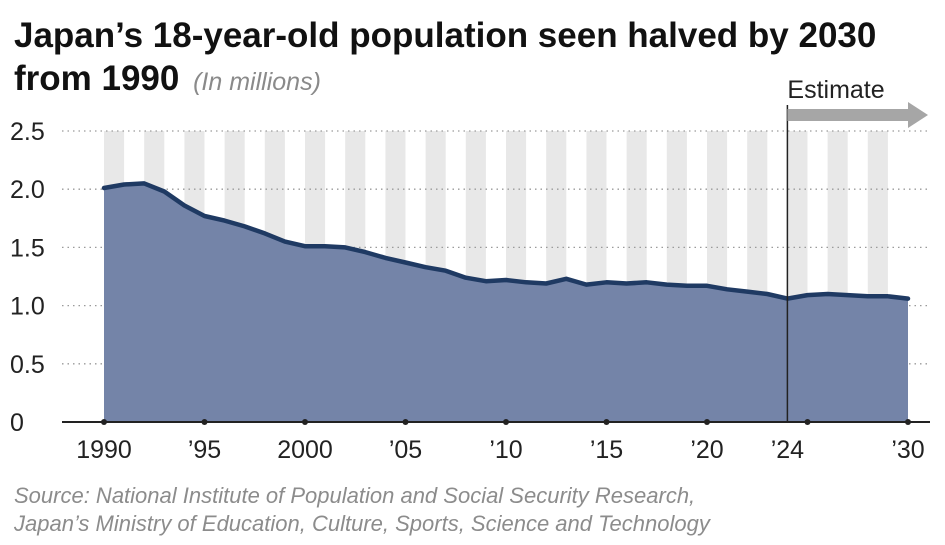 This screenshot has width=945, height=545. What do you see at coordinates (27, 277) in the screenshot?
I see `y-axis-ticks: 0 0.5 1.0 1.5 2.0 2.5` at bounding box center [27, 277].